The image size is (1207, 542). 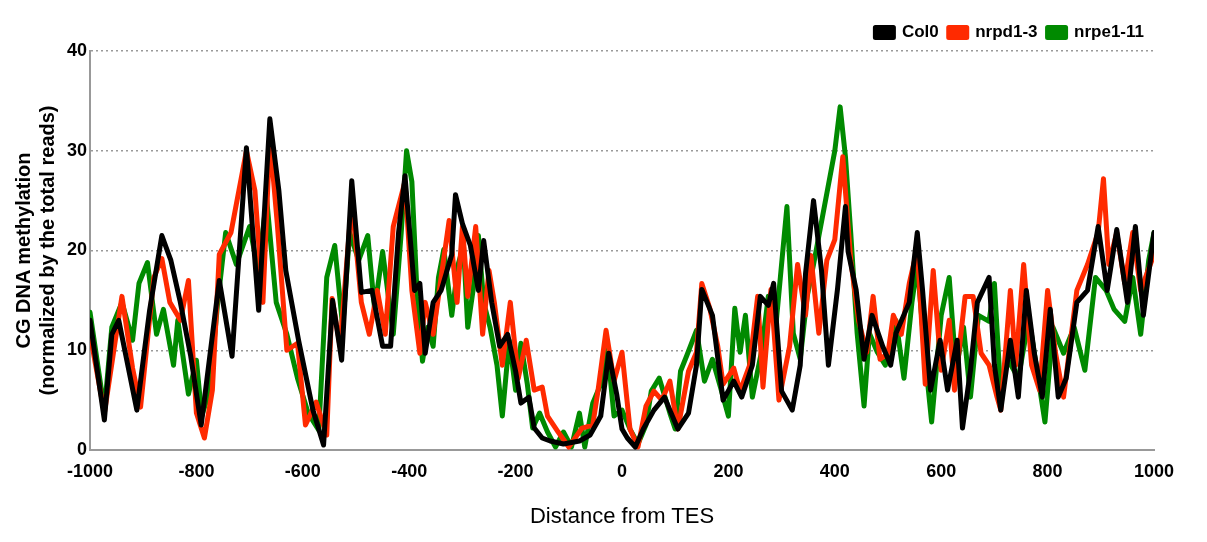 What do you see at coordinates (728, 470) in the screenshot?
I see `x-tick-label: 200` at bounding box center [728, 470].